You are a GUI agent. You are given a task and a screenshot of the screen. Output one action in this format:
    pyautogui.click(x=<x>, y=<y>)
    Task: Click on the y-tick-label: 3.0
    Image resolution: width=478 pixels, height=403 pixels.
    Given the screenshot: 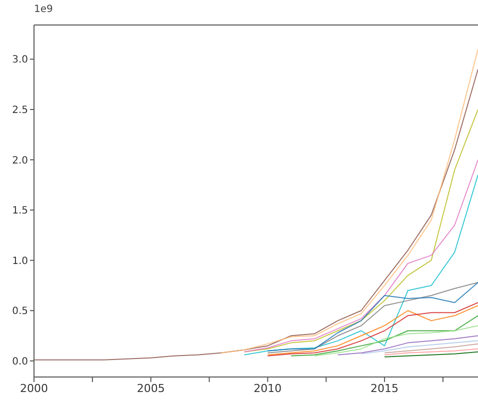 What is the action you would take?
    pyautogui.click(x=20, y=60)
    